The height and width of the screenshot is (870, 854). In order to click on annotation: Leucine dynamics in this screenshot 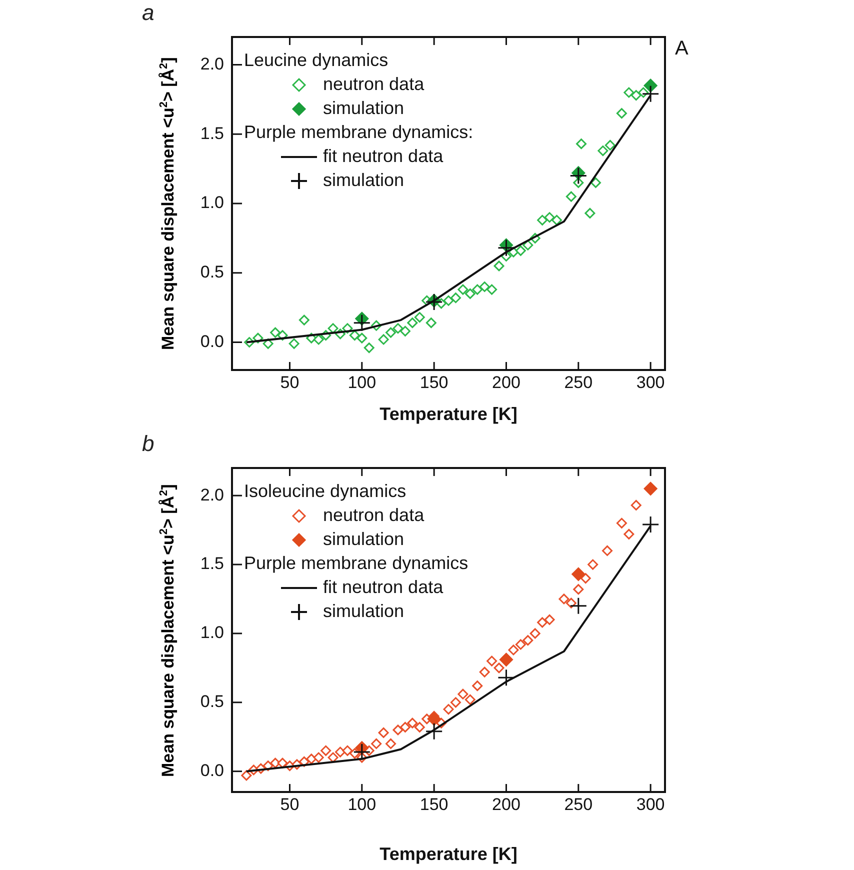, I will do `click(316, 60)`.